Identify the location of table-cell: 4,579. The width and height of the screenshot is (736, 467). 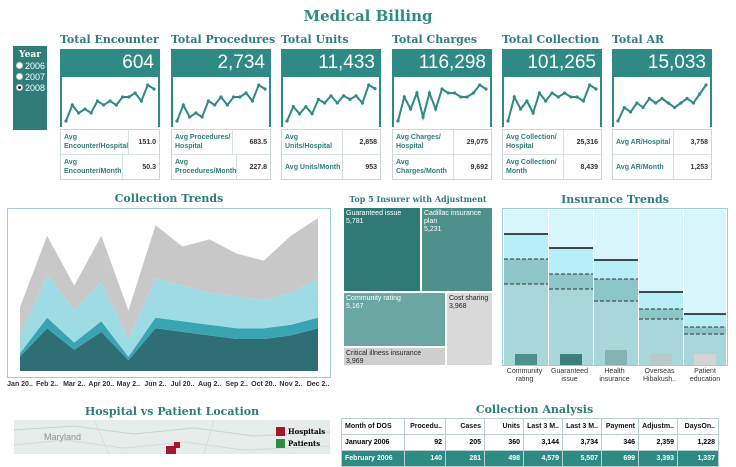
(543, 458).